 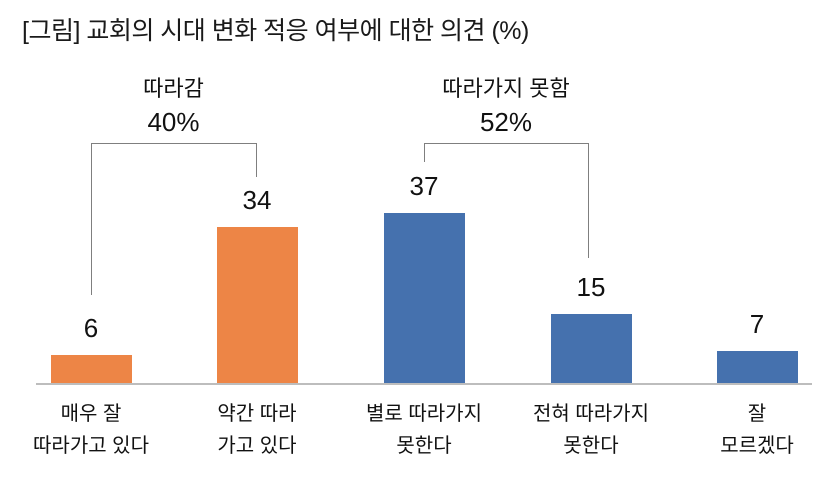 I want to click on chart-title: [그림] 교회의 시대 변화 적응 여부에 대한 의견 (%), so click(x=275, y=31).